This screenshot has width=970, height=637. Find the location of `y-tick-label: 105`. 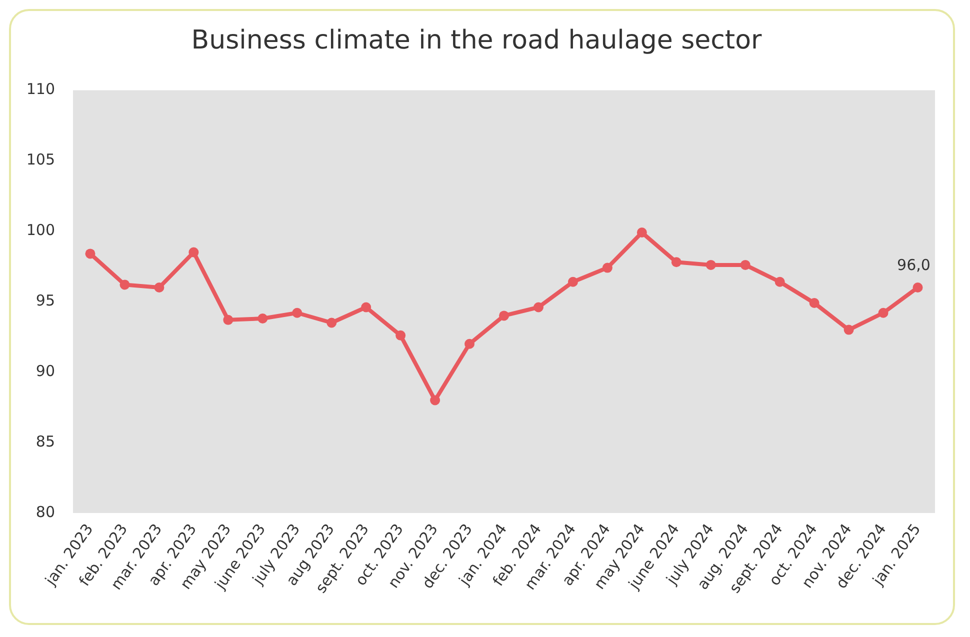

y-tick-label: 105 is located at coordinates (40, 159).